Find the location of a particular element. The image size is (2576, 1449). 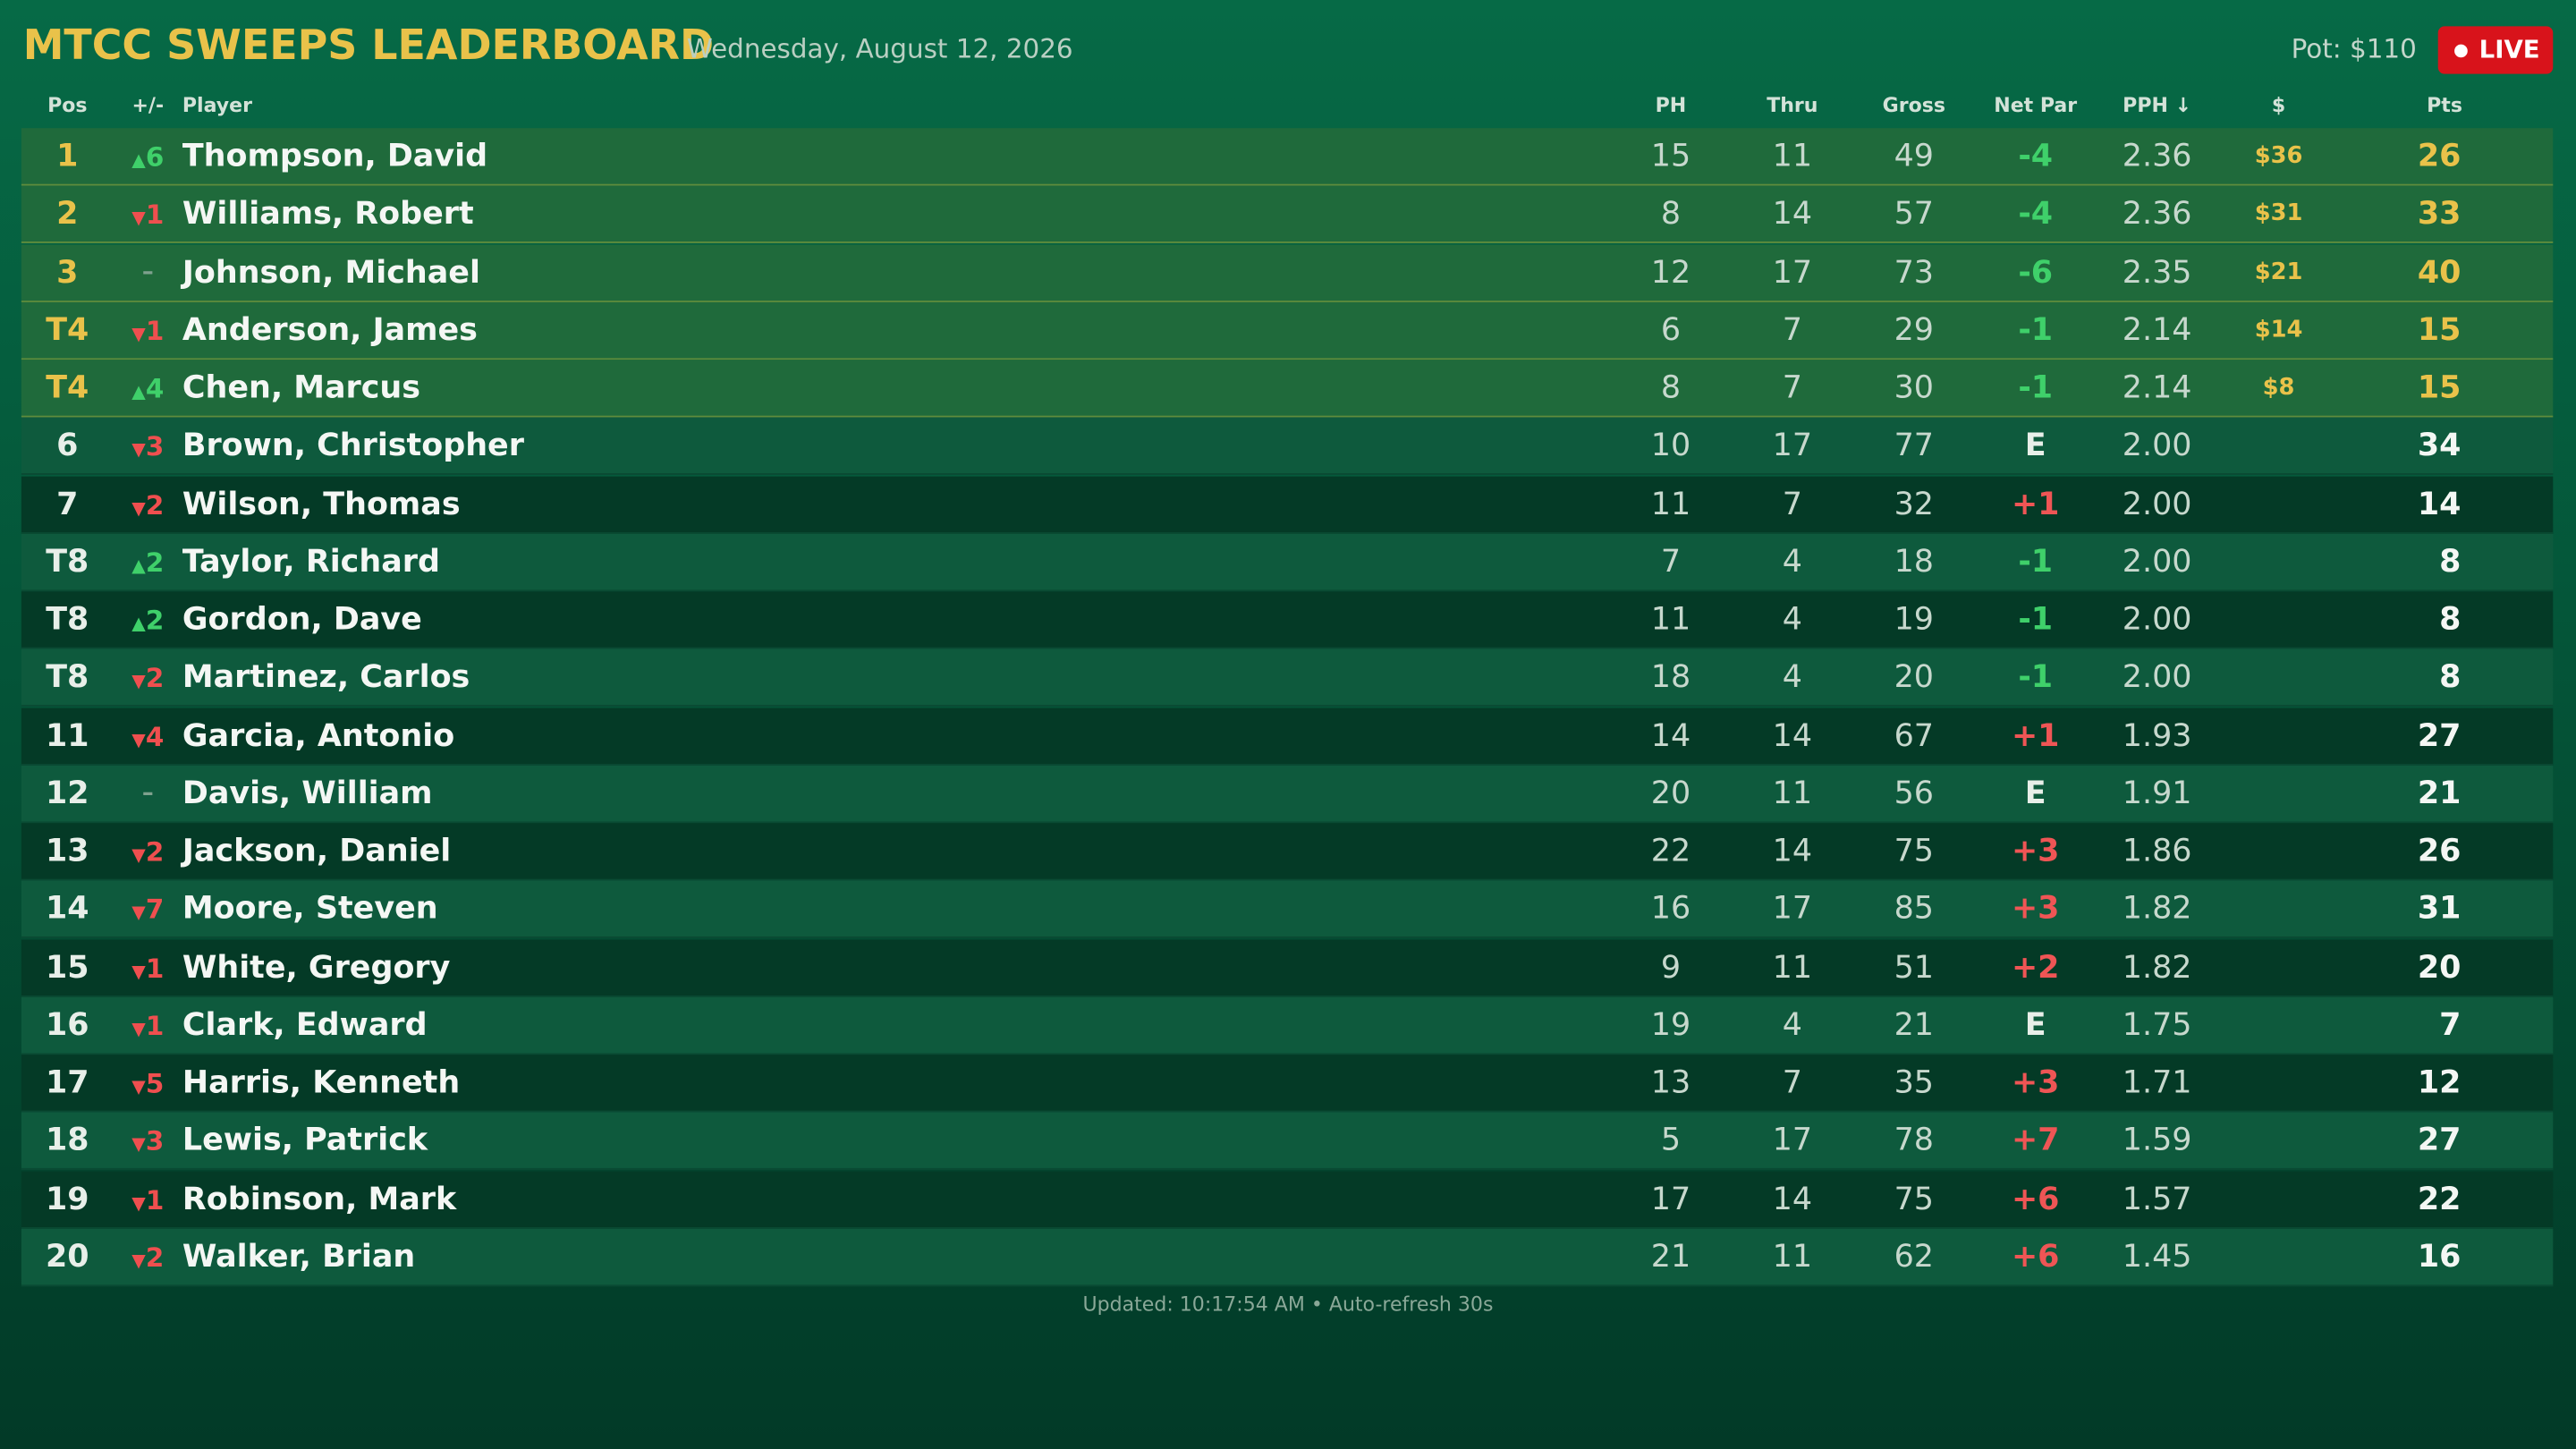

ph: 13 is located at coordinates (1670, 1082).